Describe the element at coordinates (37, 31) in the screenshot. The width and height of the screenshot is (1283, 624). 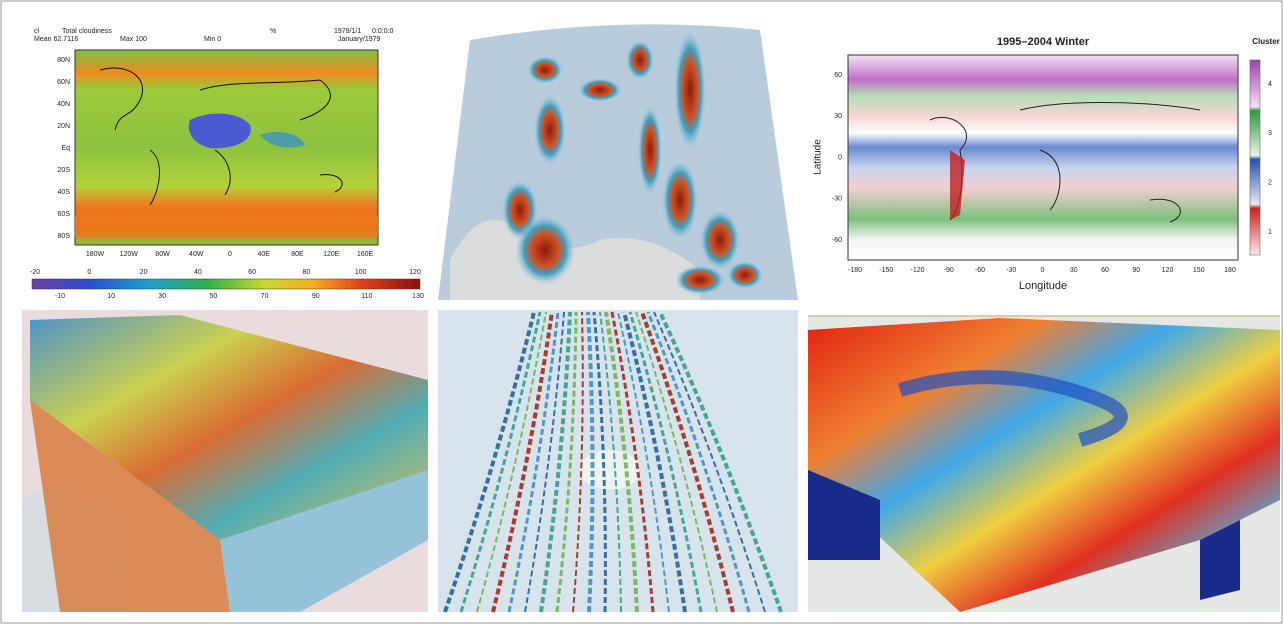
I see `header-variable: cl` at that location.